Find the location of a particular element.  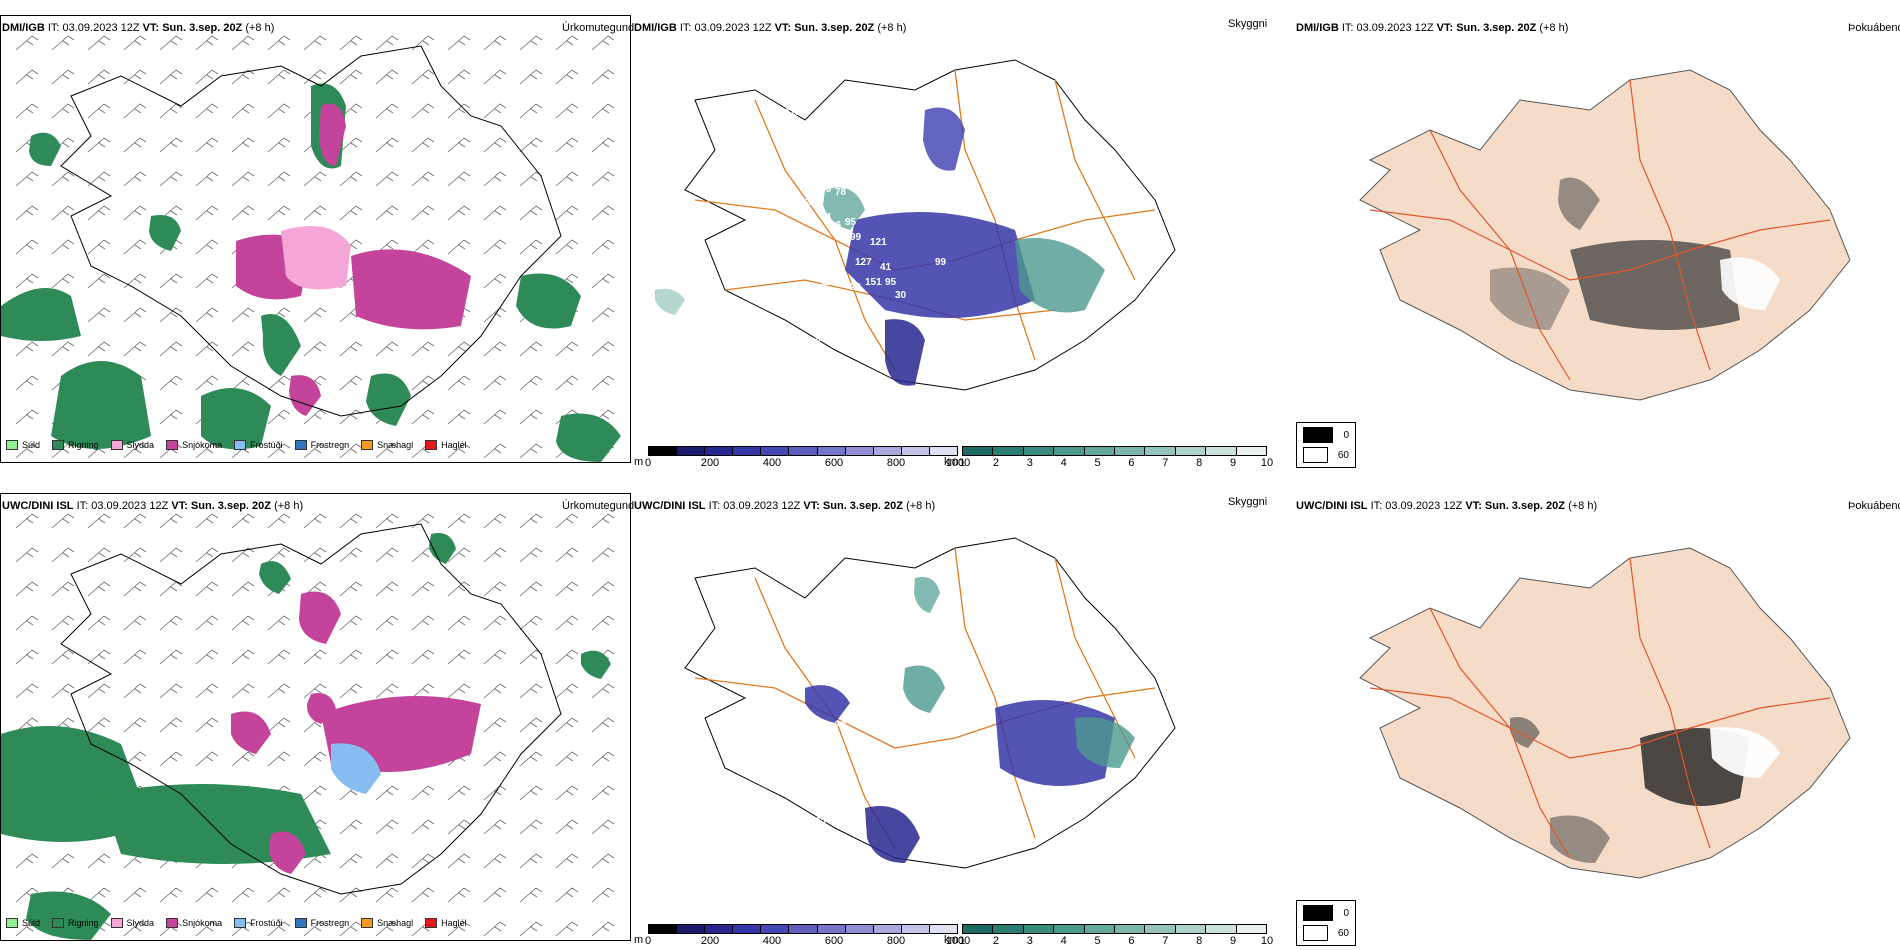

legend-item: Súld is located at coordinates (23, 445).